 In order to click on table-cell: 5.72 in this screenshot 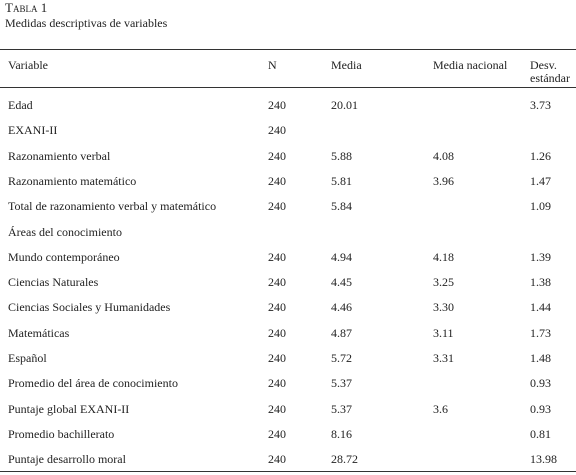, I will do `click(341, 358)`.